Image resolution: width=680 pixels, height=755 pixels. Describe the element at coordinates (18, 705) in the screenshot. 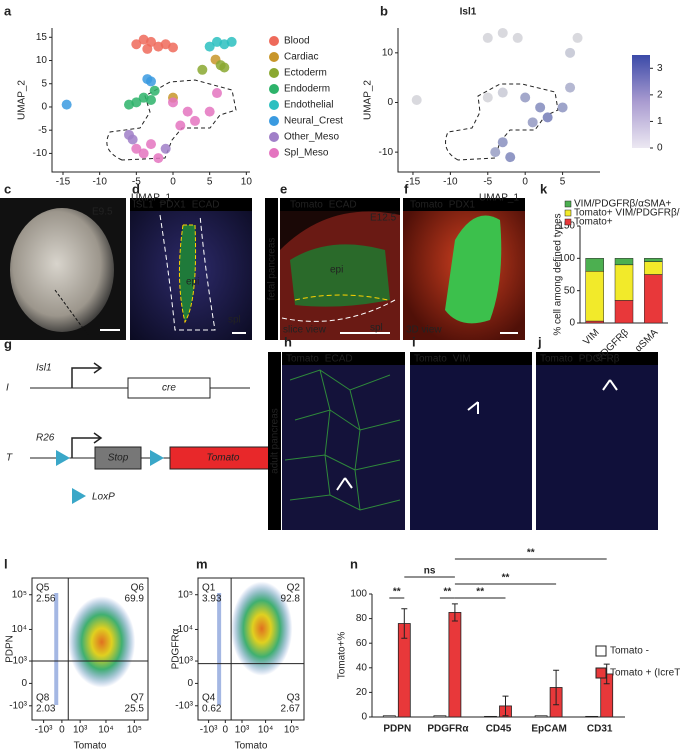

I see `y-tick-label: -10³` at that location.